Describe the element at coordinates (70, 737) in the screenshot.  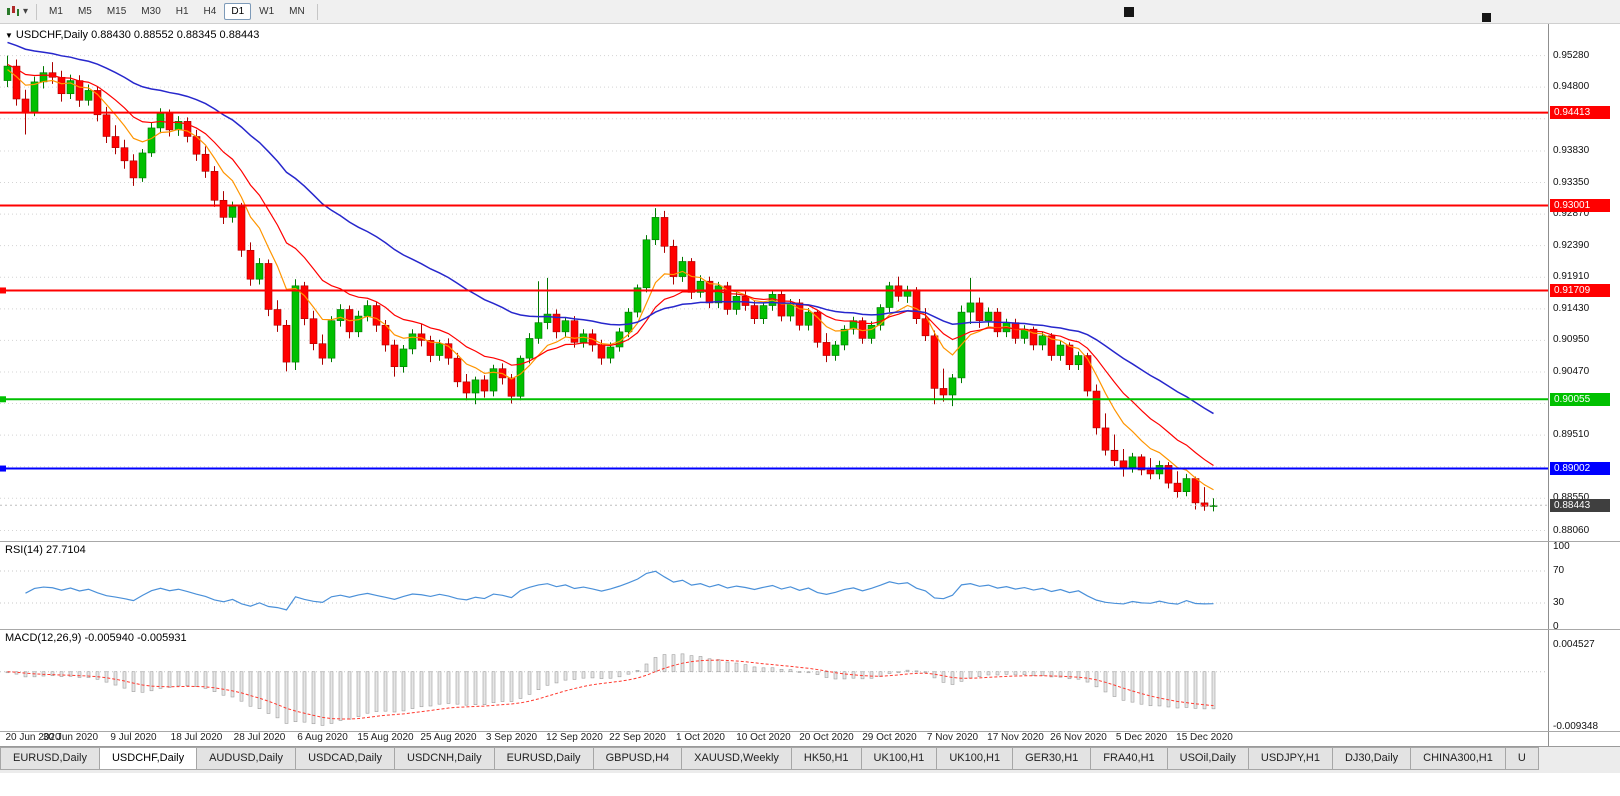
I see `date-axis-label: 30 Jun 2020` at that location.